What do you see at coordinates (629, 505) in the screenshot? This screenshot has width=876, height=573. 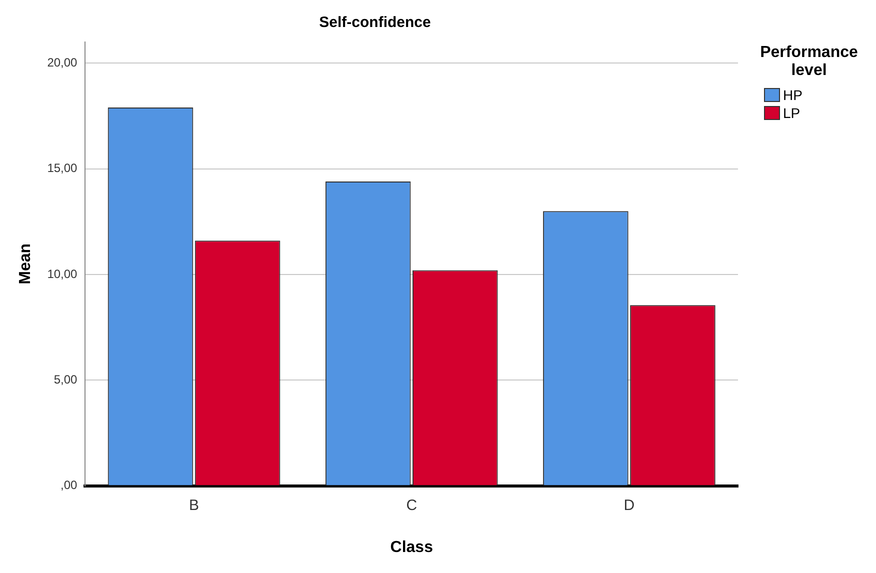 I see `x-tick-label: D` at bounding box center [629, 505].